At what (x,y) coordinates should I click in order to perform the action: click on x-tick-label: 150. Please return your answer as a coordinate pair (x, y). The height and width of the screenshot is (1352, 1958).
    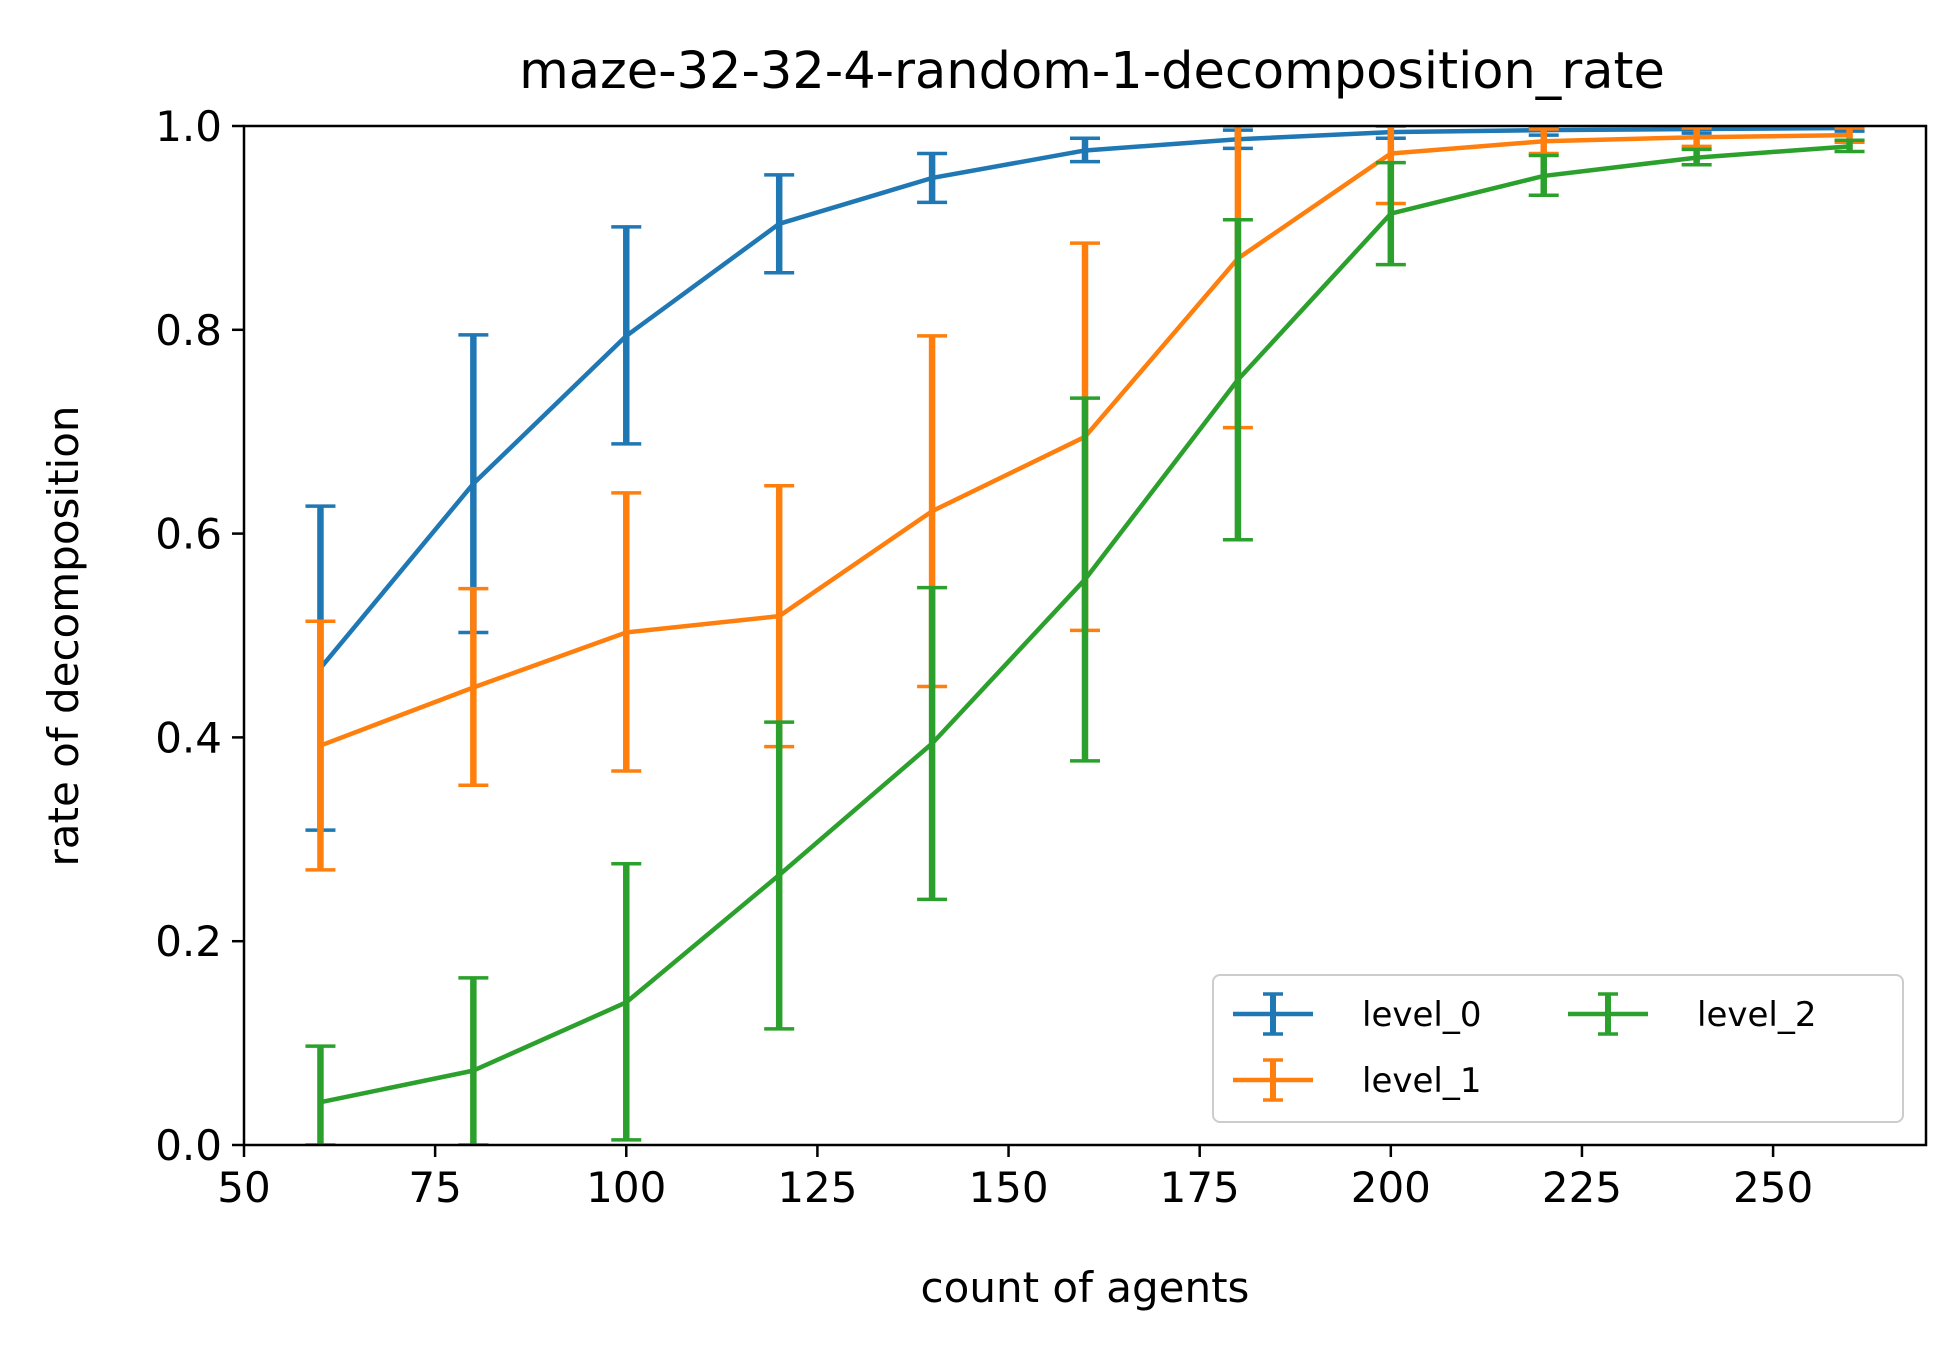
    Looking at the image, I should click on (1008, 1187).